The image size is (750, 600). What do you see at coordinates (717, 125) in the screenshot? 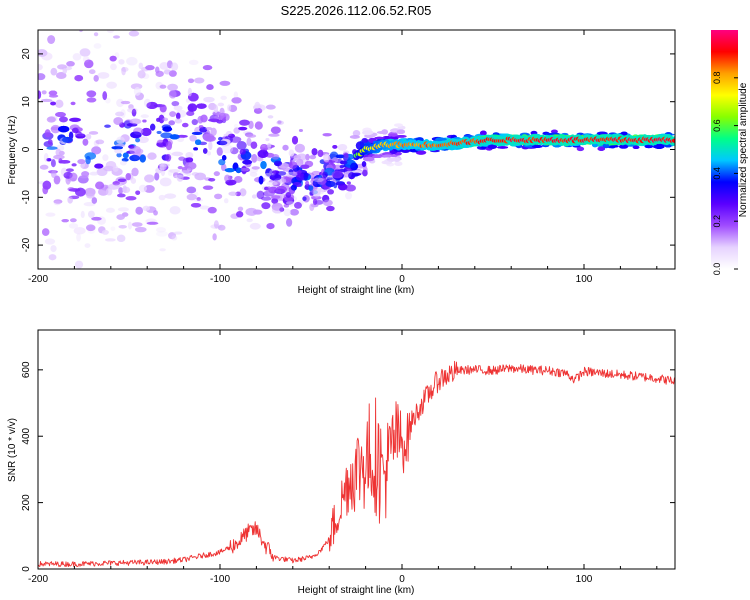
I see `colorbar-tick-label: 0.6` at bounding box center [717, 125].